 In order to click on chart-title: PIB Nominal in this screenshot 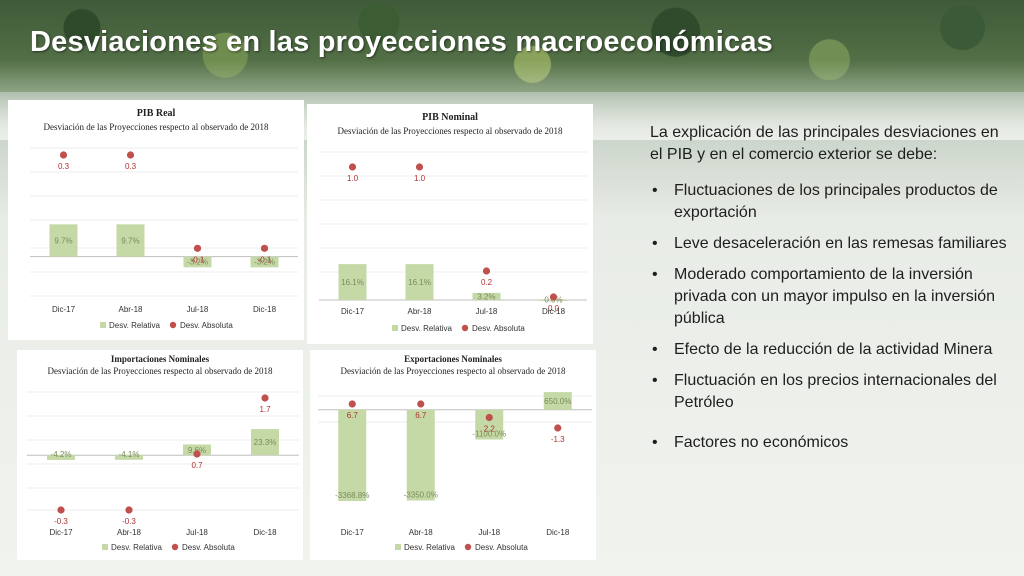, I will do `click(450, 117)`.